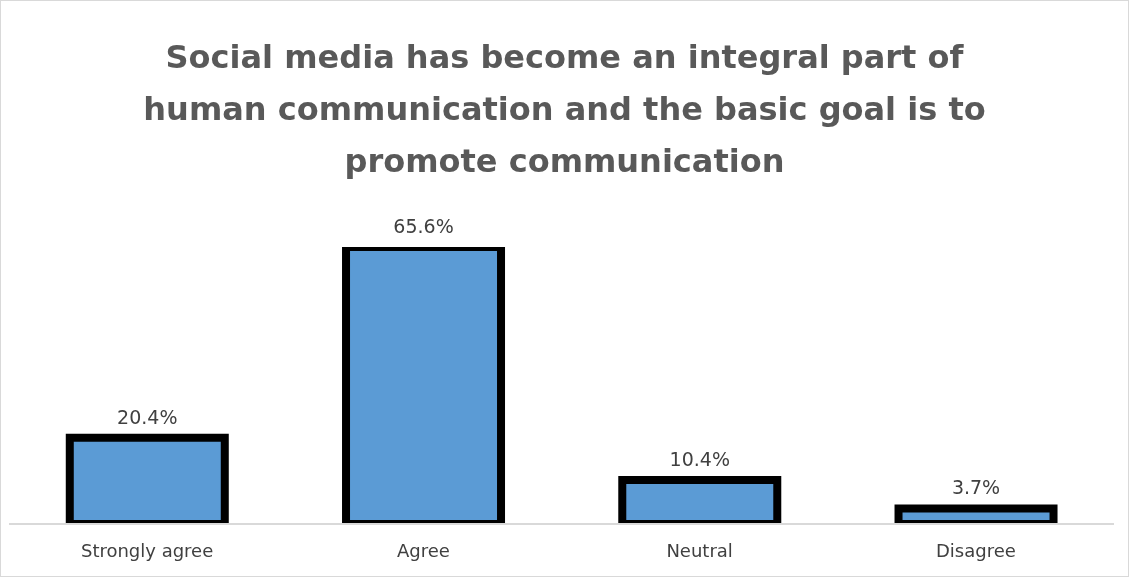 This screenshot has height=577, width=1129. What do you see at coordinates (975, 550) in the screenshot?
I see `x-tick-label: Disagree` at bounding box center [975, 550].